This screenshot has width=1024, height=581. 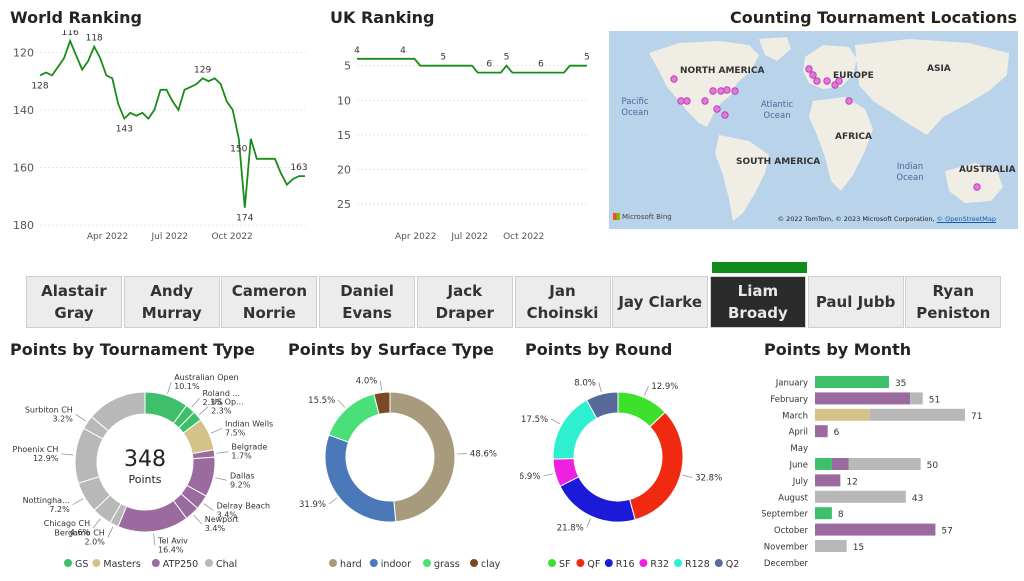 I want to click on round-legend-label: SF, so click(x=565, y=564).